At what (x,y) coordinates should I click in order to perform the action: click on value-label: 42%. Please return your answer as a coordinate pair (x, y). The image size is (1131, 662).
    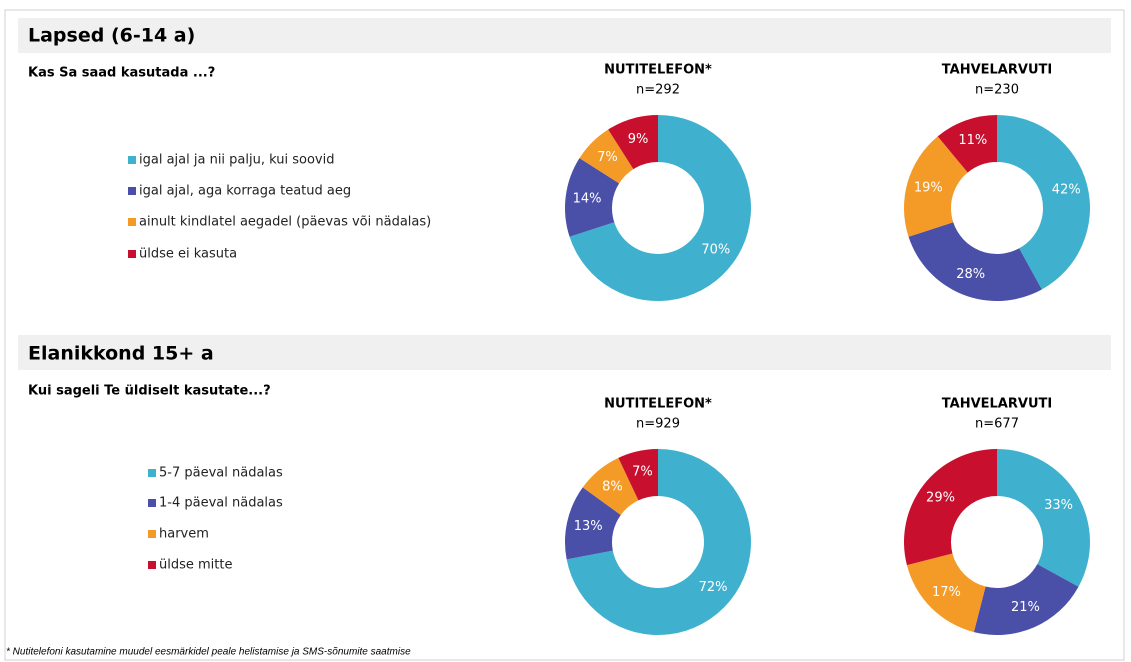
    Looking at the image, I should click on (1066, 190).